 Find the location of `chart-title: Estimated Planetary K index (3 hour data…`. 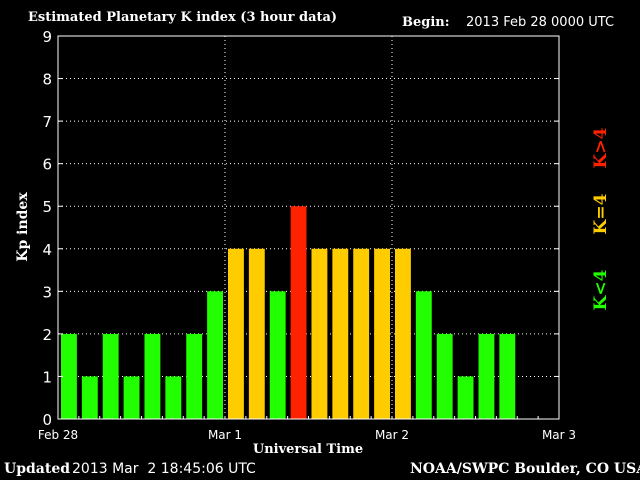

chart-title: Estimated Planetary K index (3 hour data… is located at coordinates (183, 17).